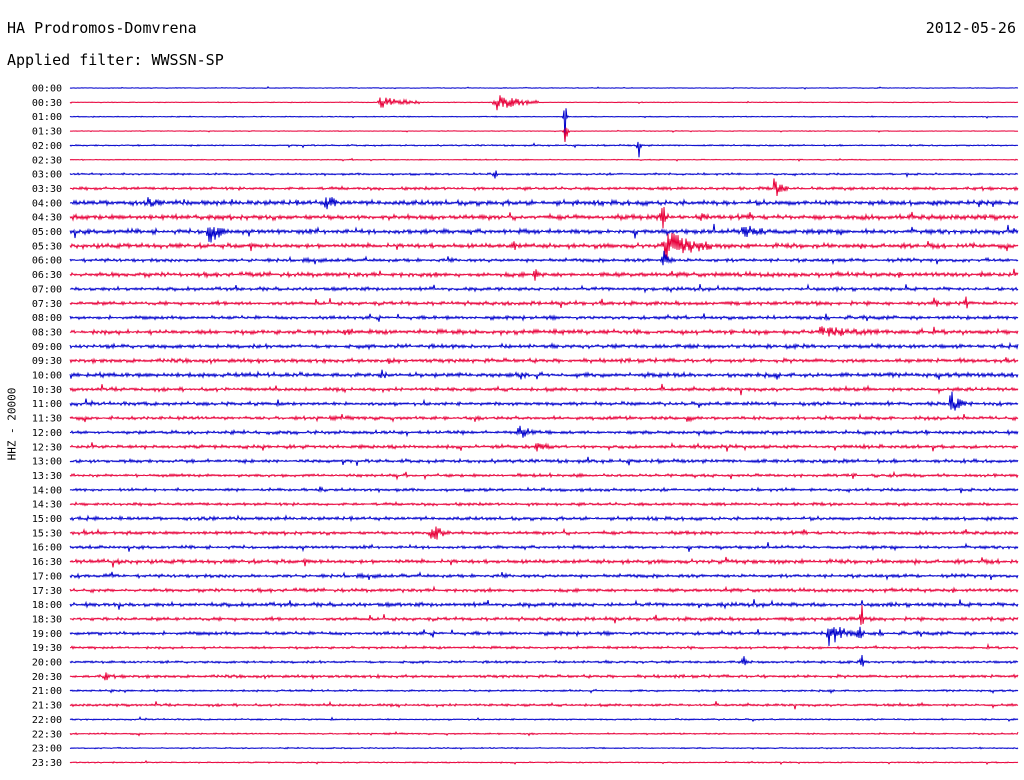  What do you see at coordinates (115, 60) in the screenshot?
I see `filter-label: Applied filter: WWSSN-SP` at bounding box center [115, 60].